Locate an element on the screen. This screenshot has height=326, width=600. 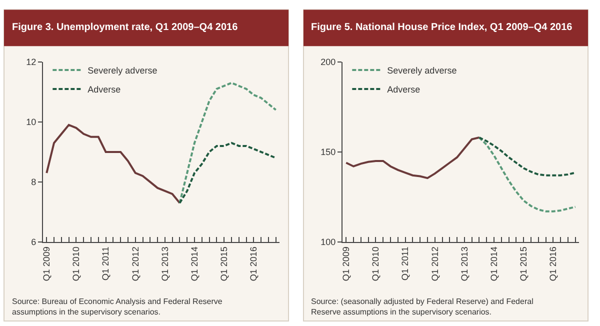
y-tick-label: 8 is located at coordinates (33, 182).